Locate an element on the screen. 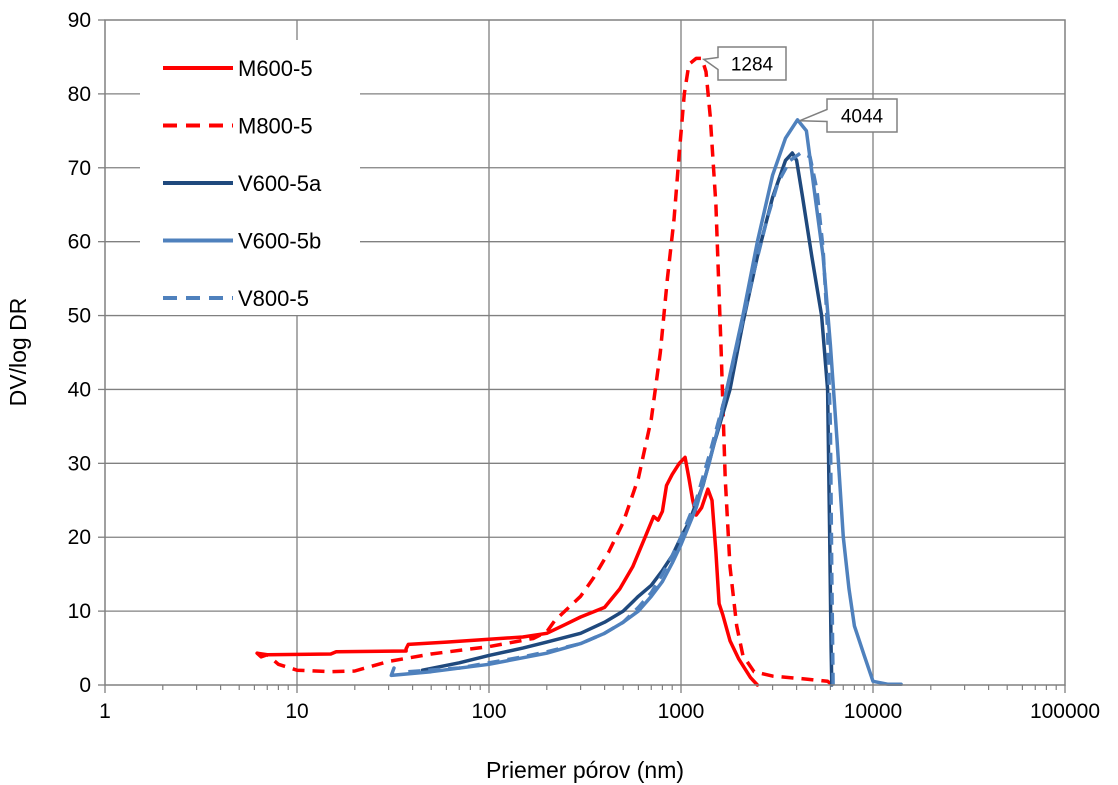  y-tick-label: 80 is located at coordinates (79, 94).